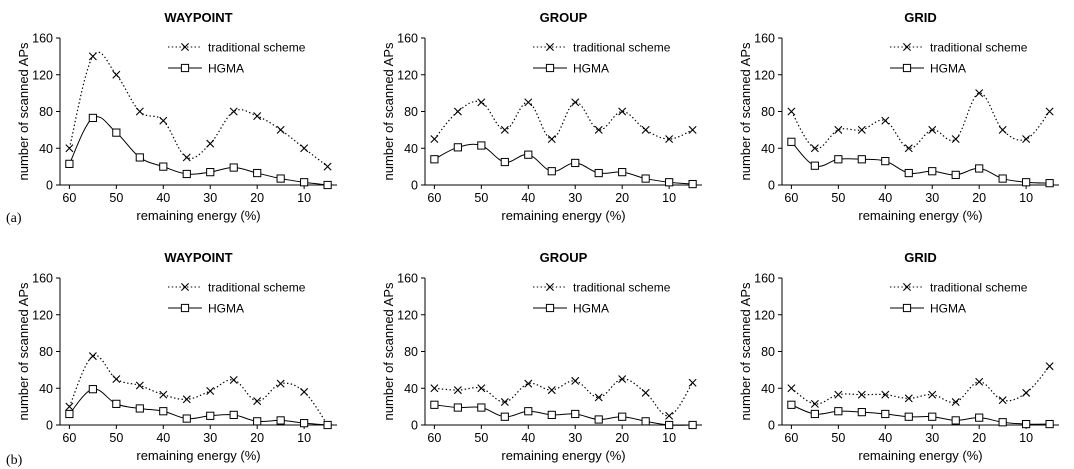 This screenshot has height=469, width=1074. I want to click on chart-title: WAYPOINT, so click(198, 17).